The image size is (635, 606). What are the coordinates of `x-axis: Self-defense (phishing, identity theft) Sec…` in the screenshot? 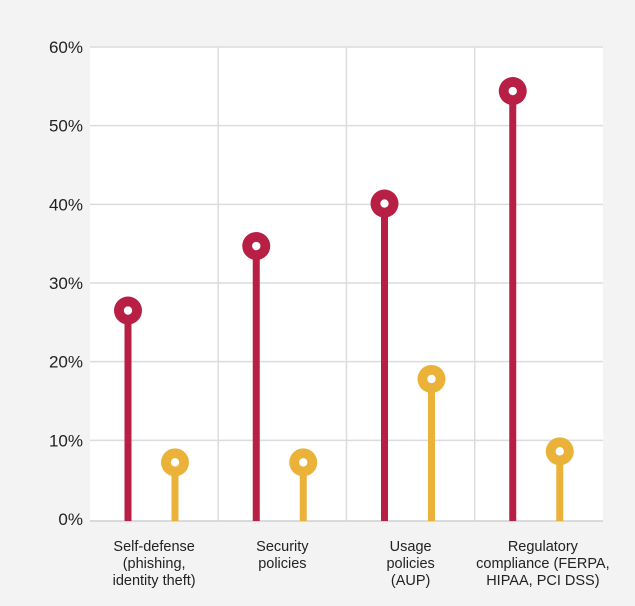 It's located at (361, 564).